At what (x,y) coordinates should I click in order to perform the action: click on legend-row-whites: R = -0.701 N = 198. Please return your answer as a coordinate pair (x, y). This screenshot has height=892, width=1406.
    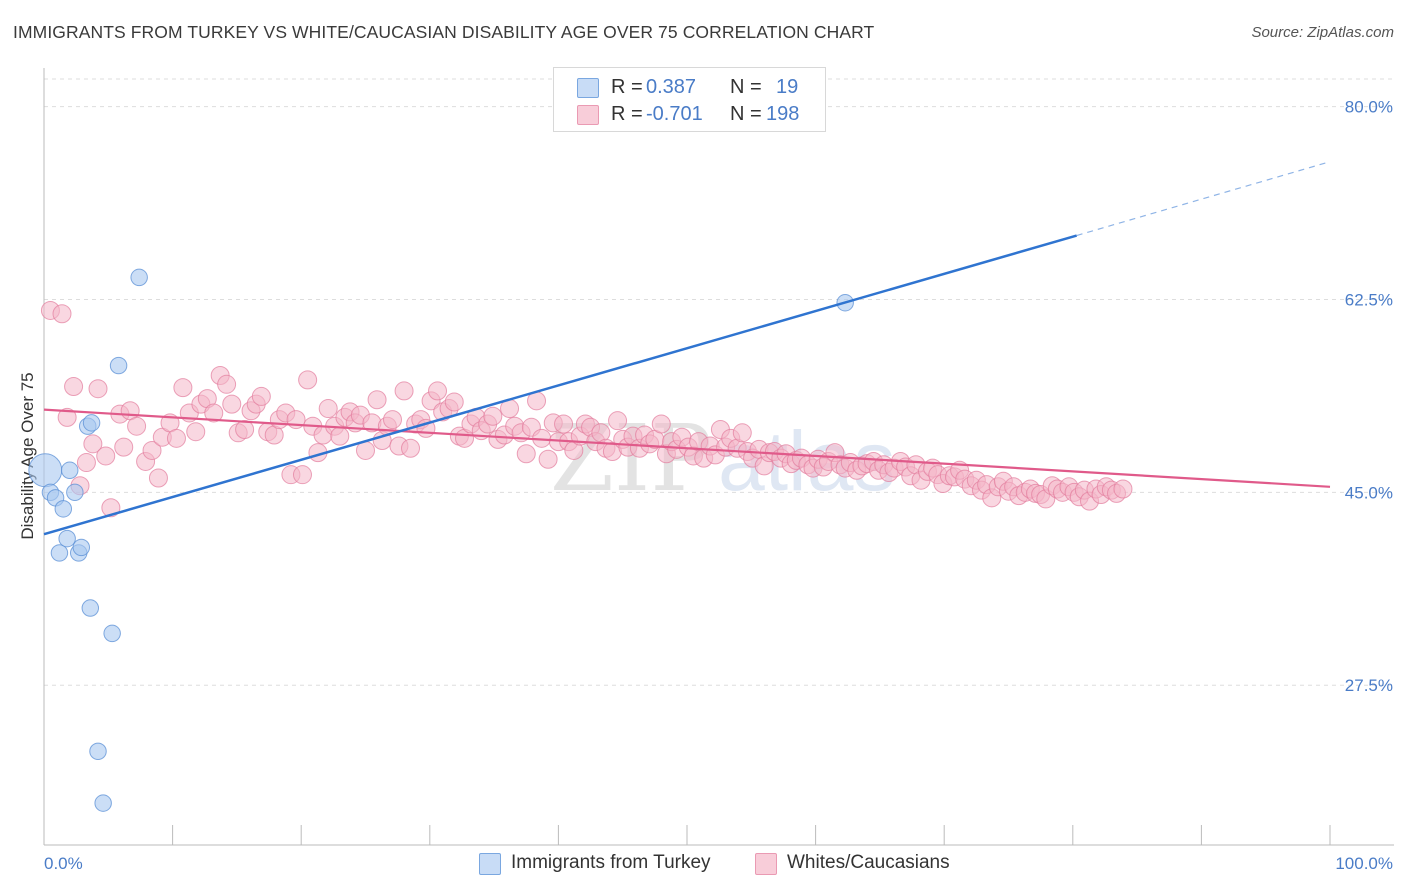
    Looking at the image, I should click on (689, 115).